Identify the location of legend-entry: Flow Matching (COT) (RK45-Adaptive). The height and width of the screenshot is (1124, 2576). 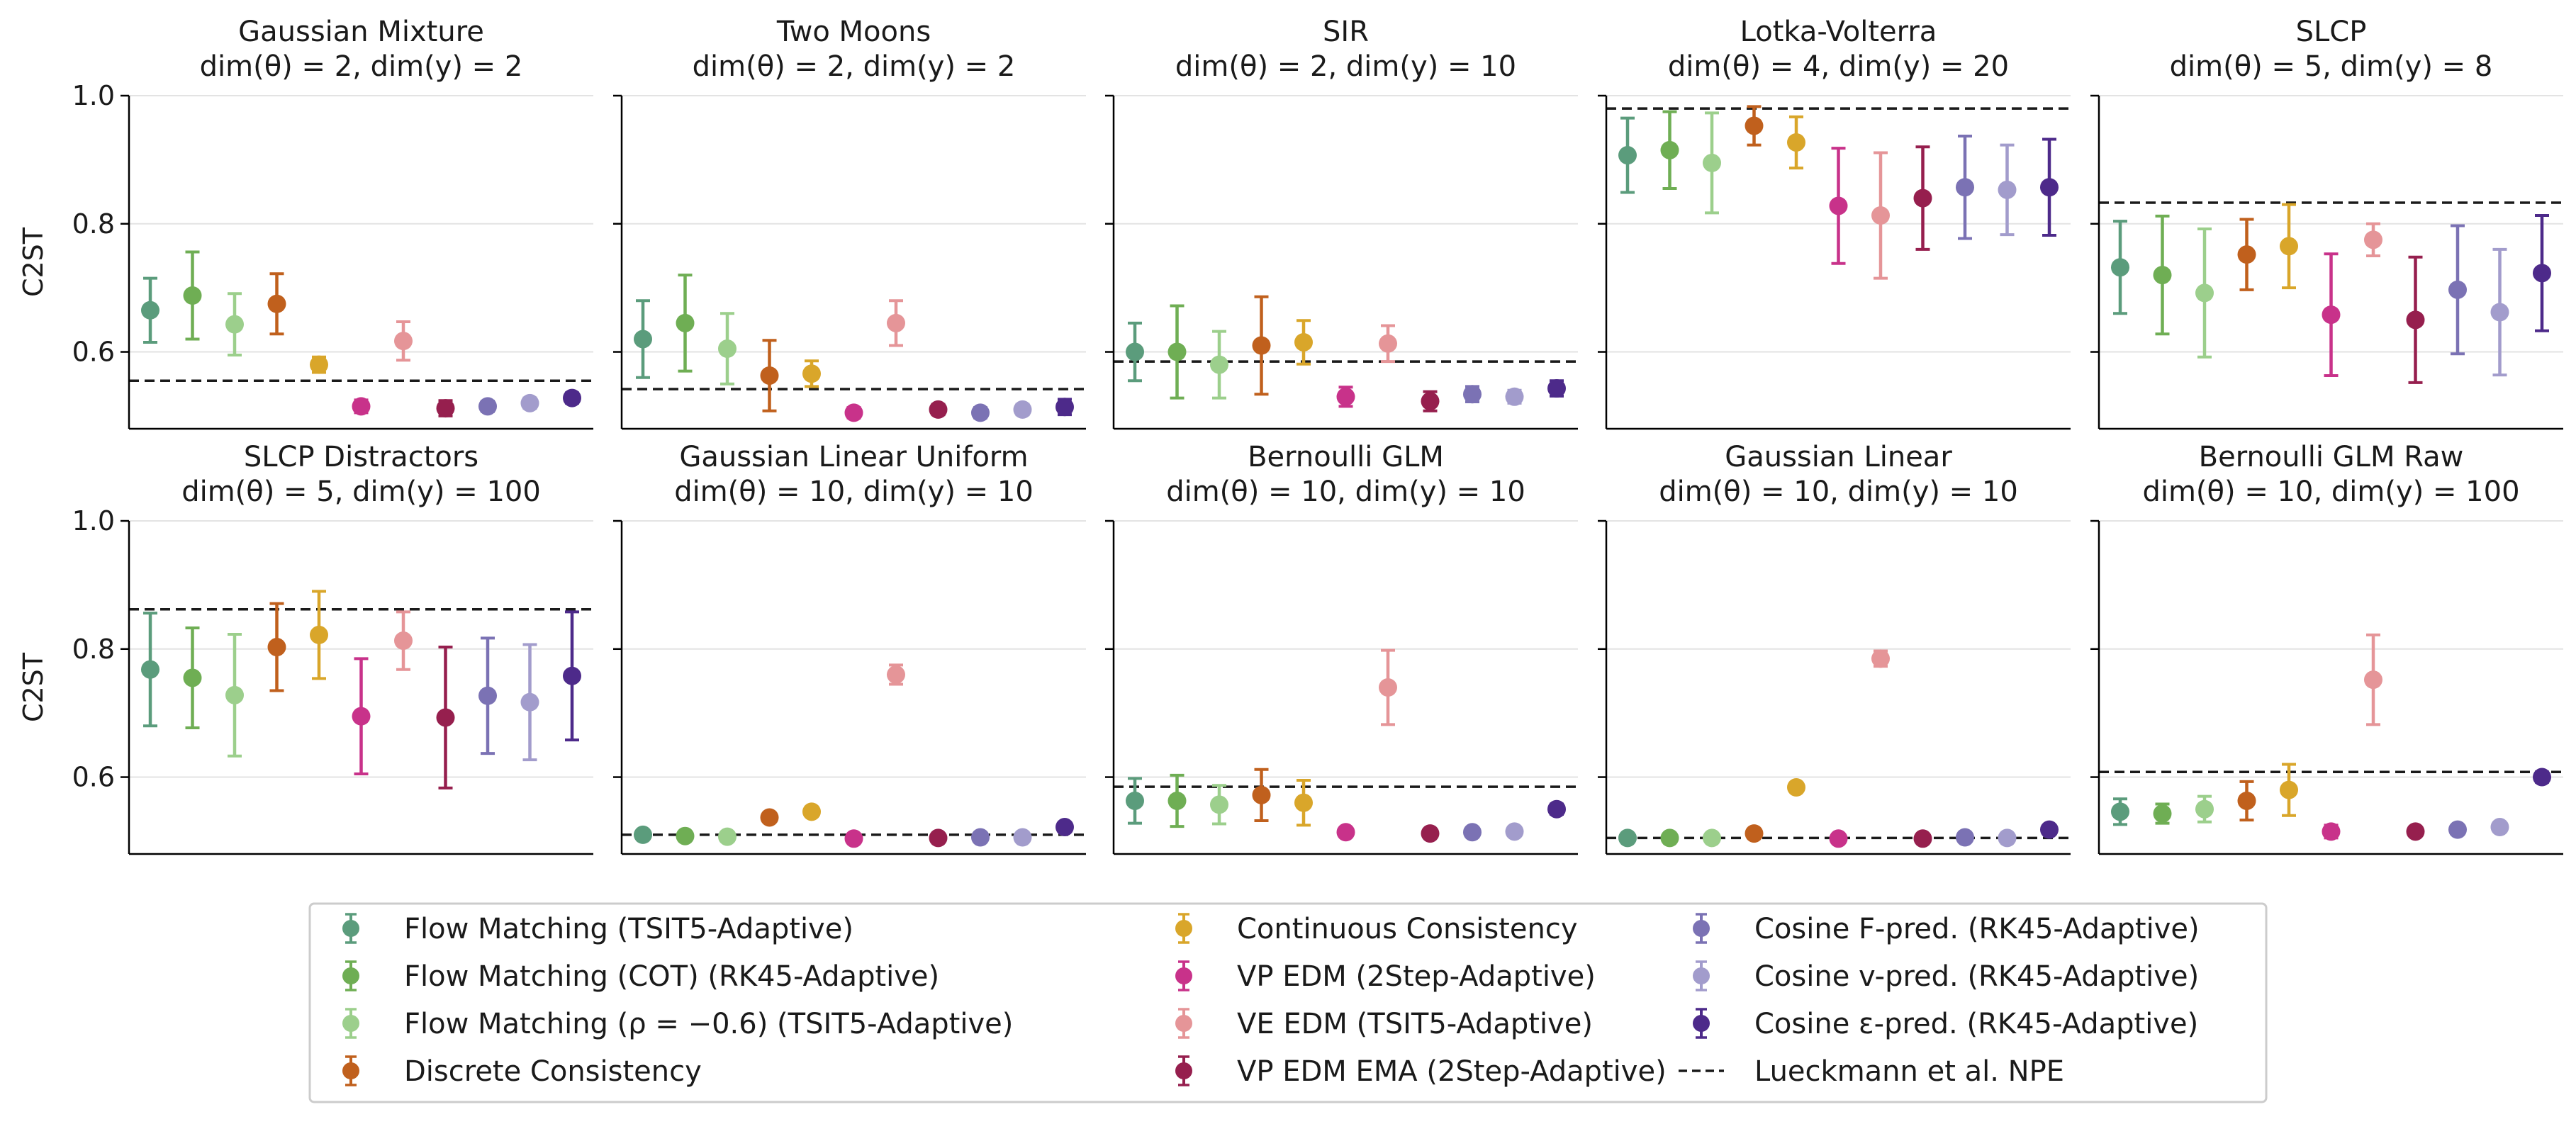
(641, 976).